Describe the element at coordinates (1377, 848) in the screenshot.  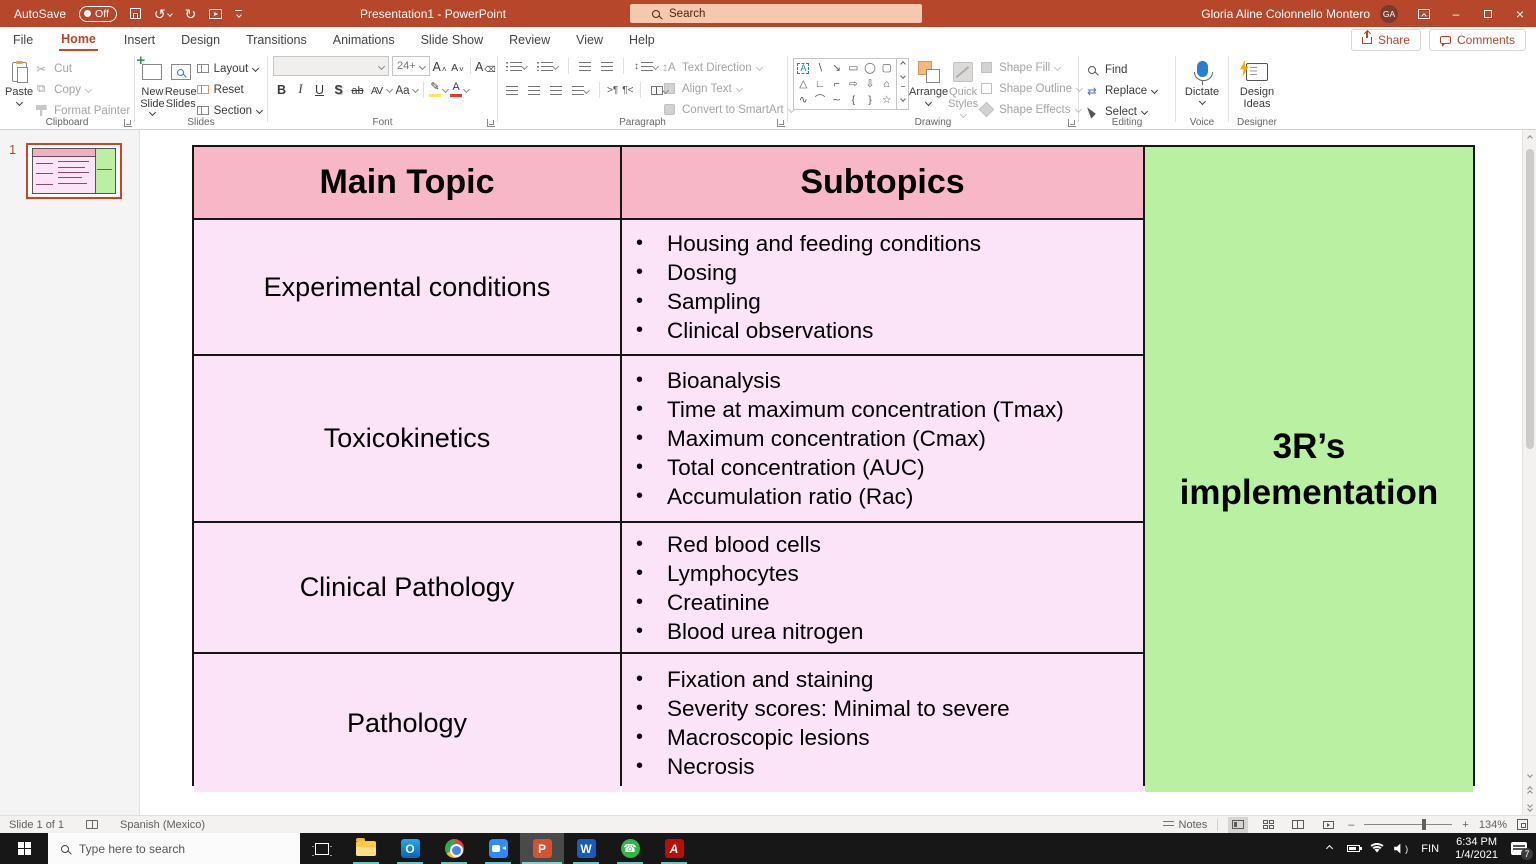
I see `wifi-icon` at that location.